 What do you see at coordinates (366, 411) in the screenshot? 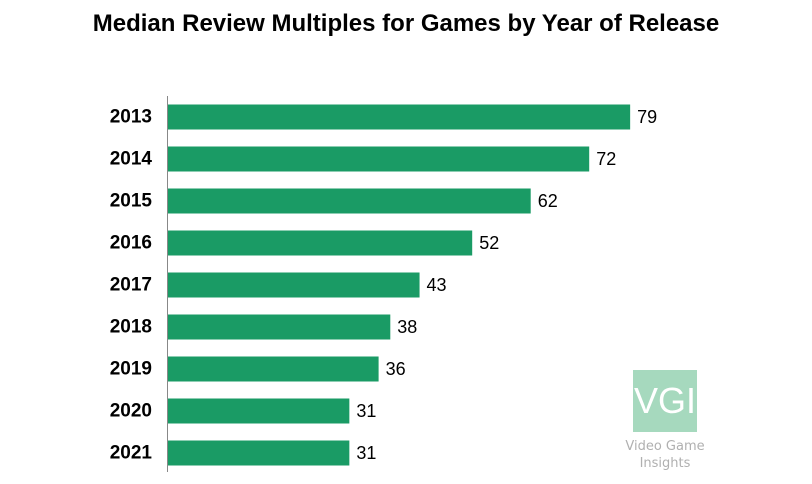
I see `value-label-2020: 31` at bounding box center [366, 411].